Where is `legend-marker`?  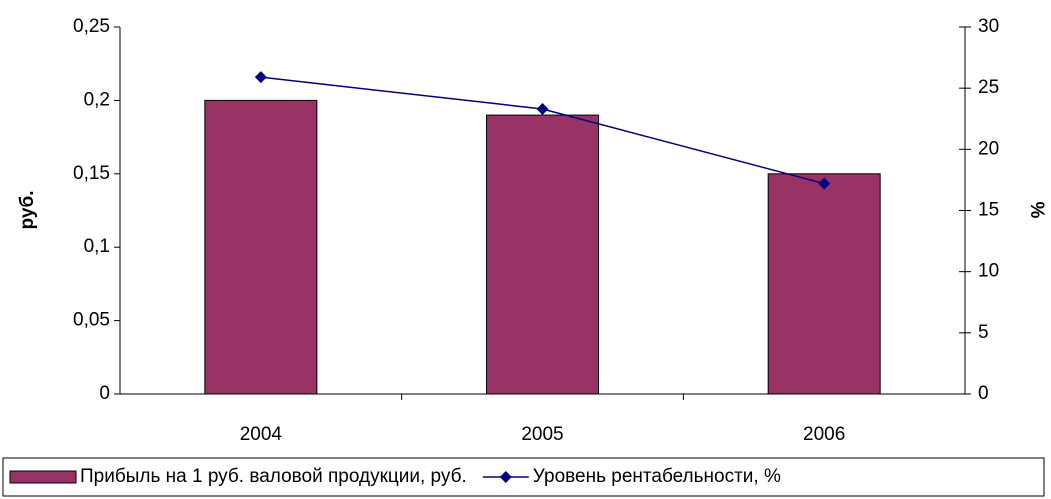
legend-marker is located at coordinates (505, 477).